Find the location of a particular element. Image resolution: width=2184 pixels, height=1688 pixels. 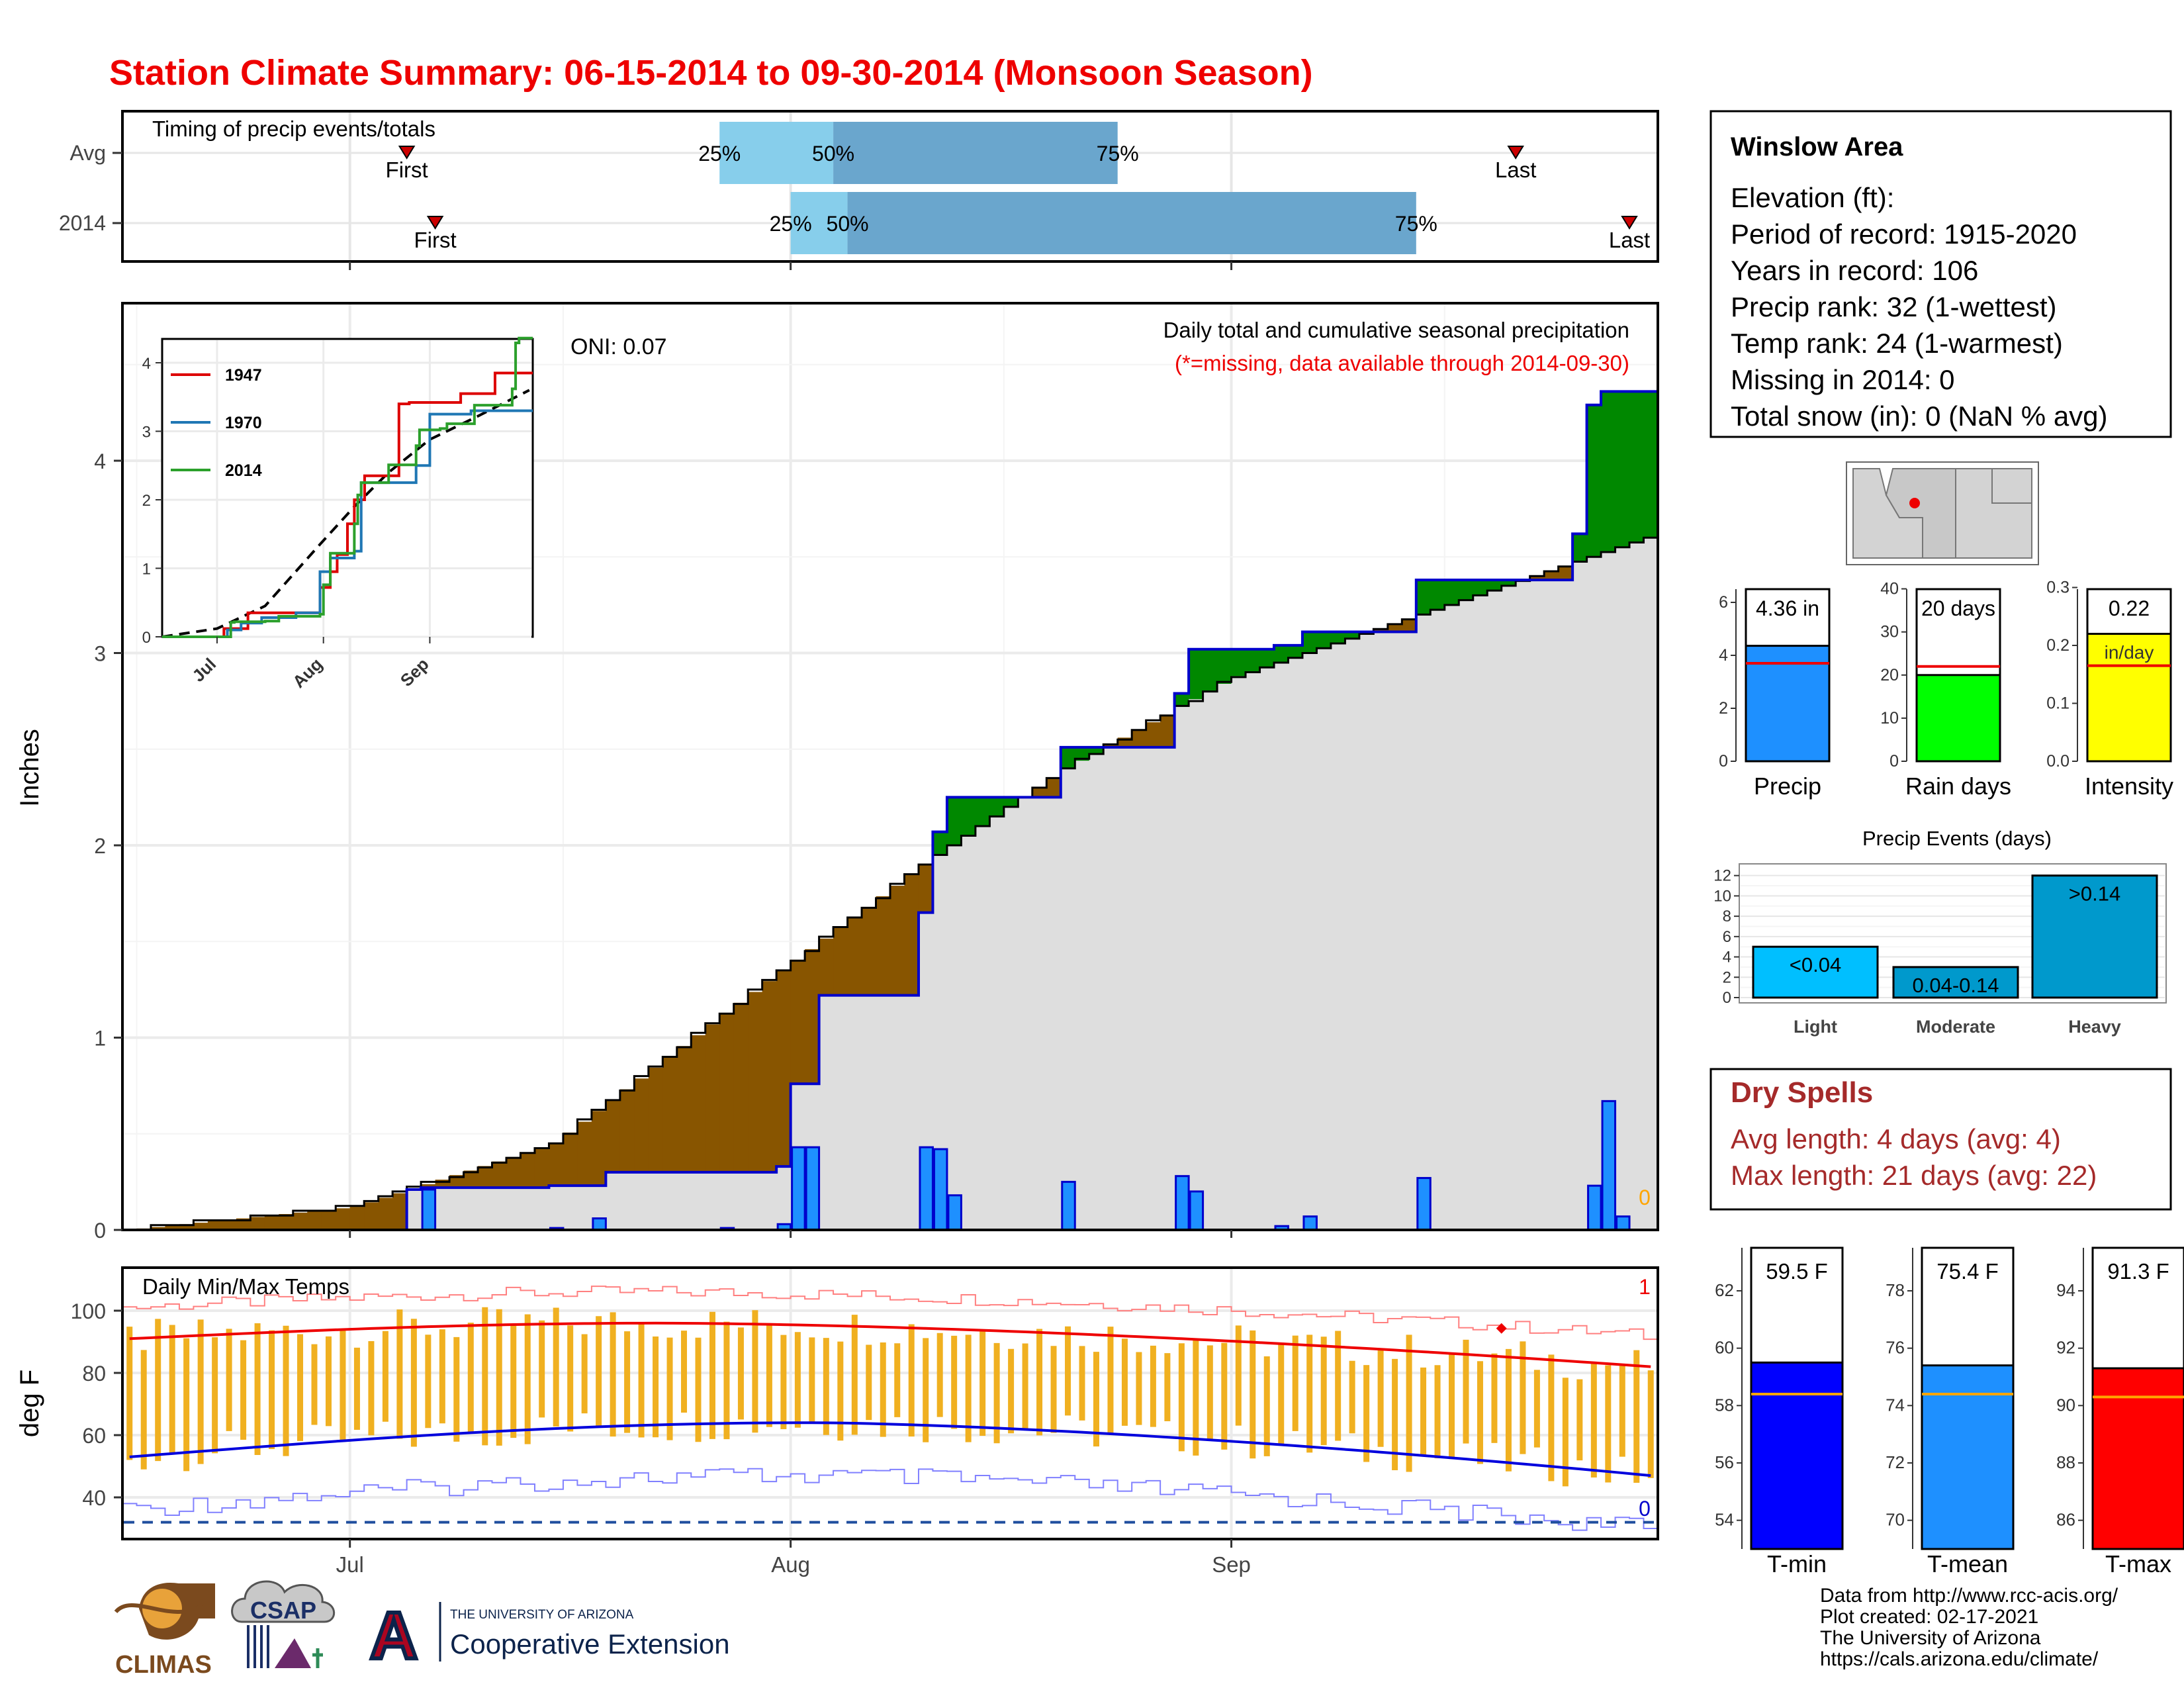

temp-xtick-label: Jul is located at coordinates (350, 1564).